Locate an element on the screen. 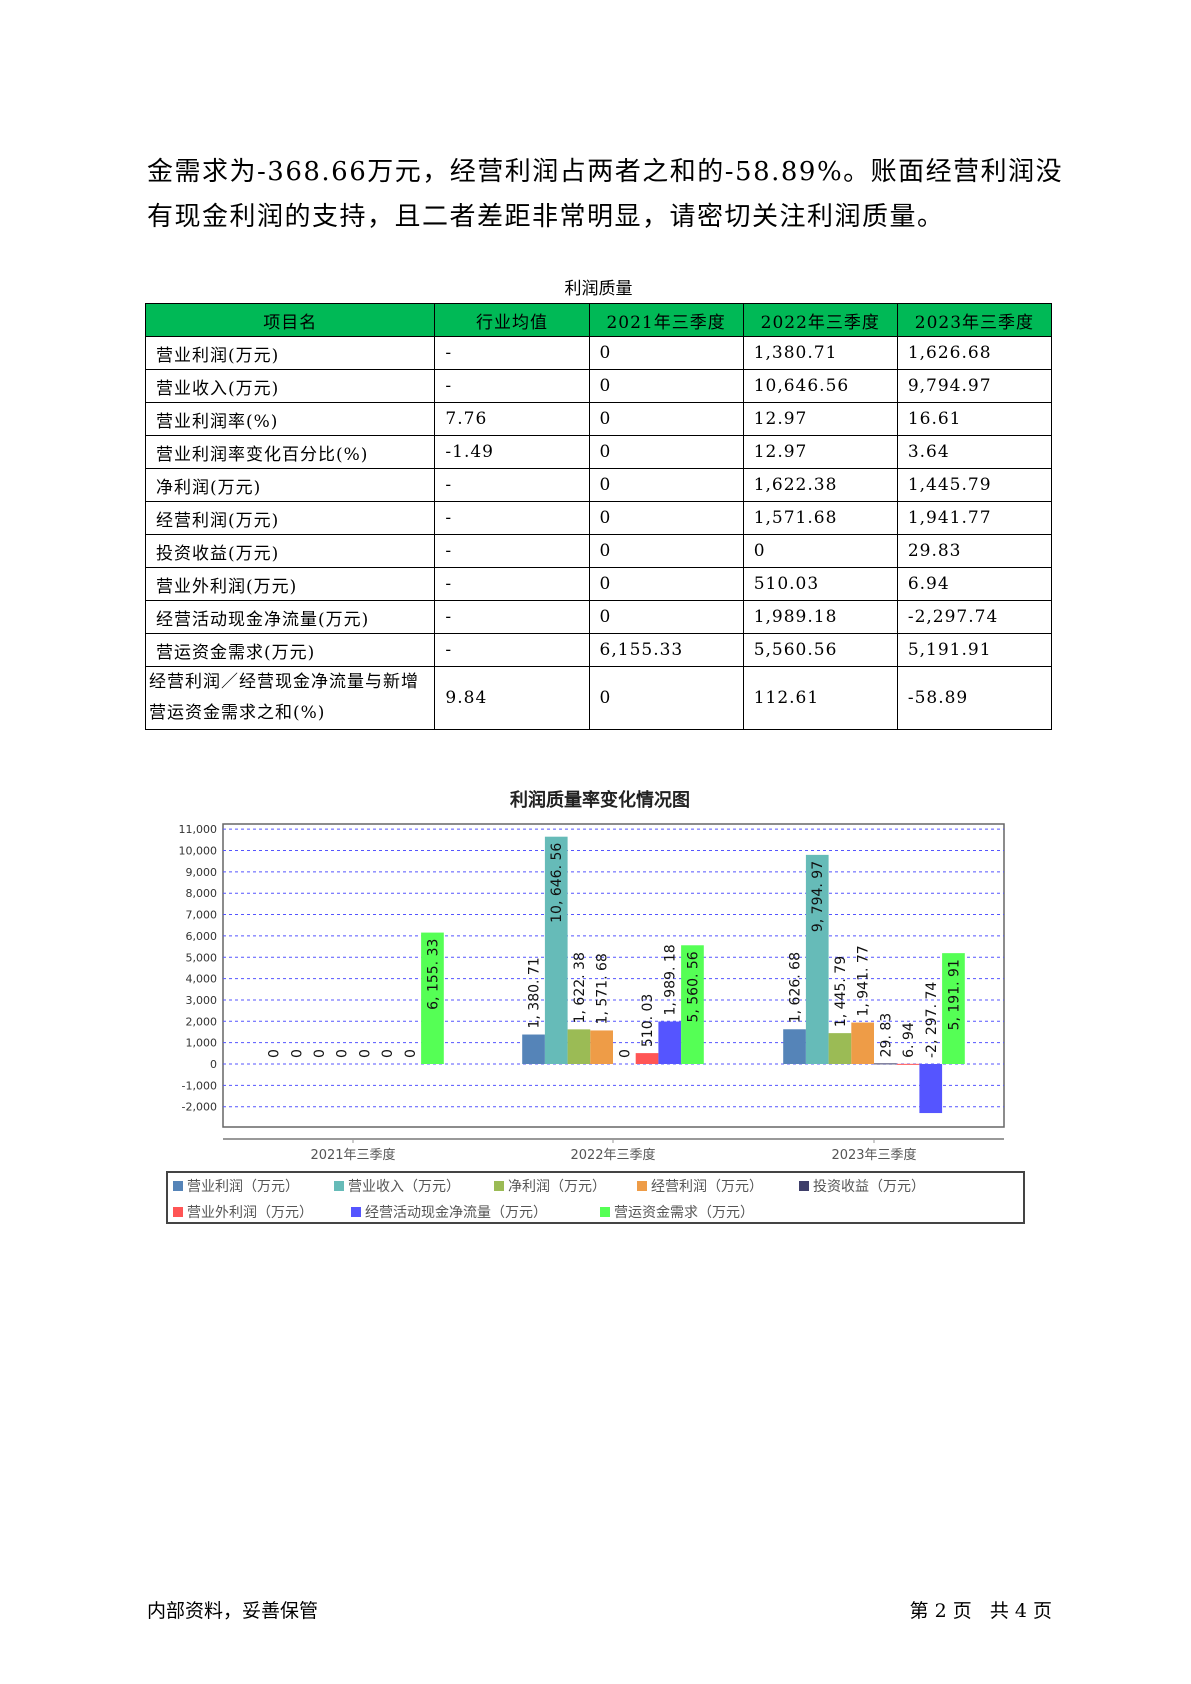 The height and width of the screenshot is (1684, 1191). table-cell: 6,155.33 is located at coordinates (666, 650).